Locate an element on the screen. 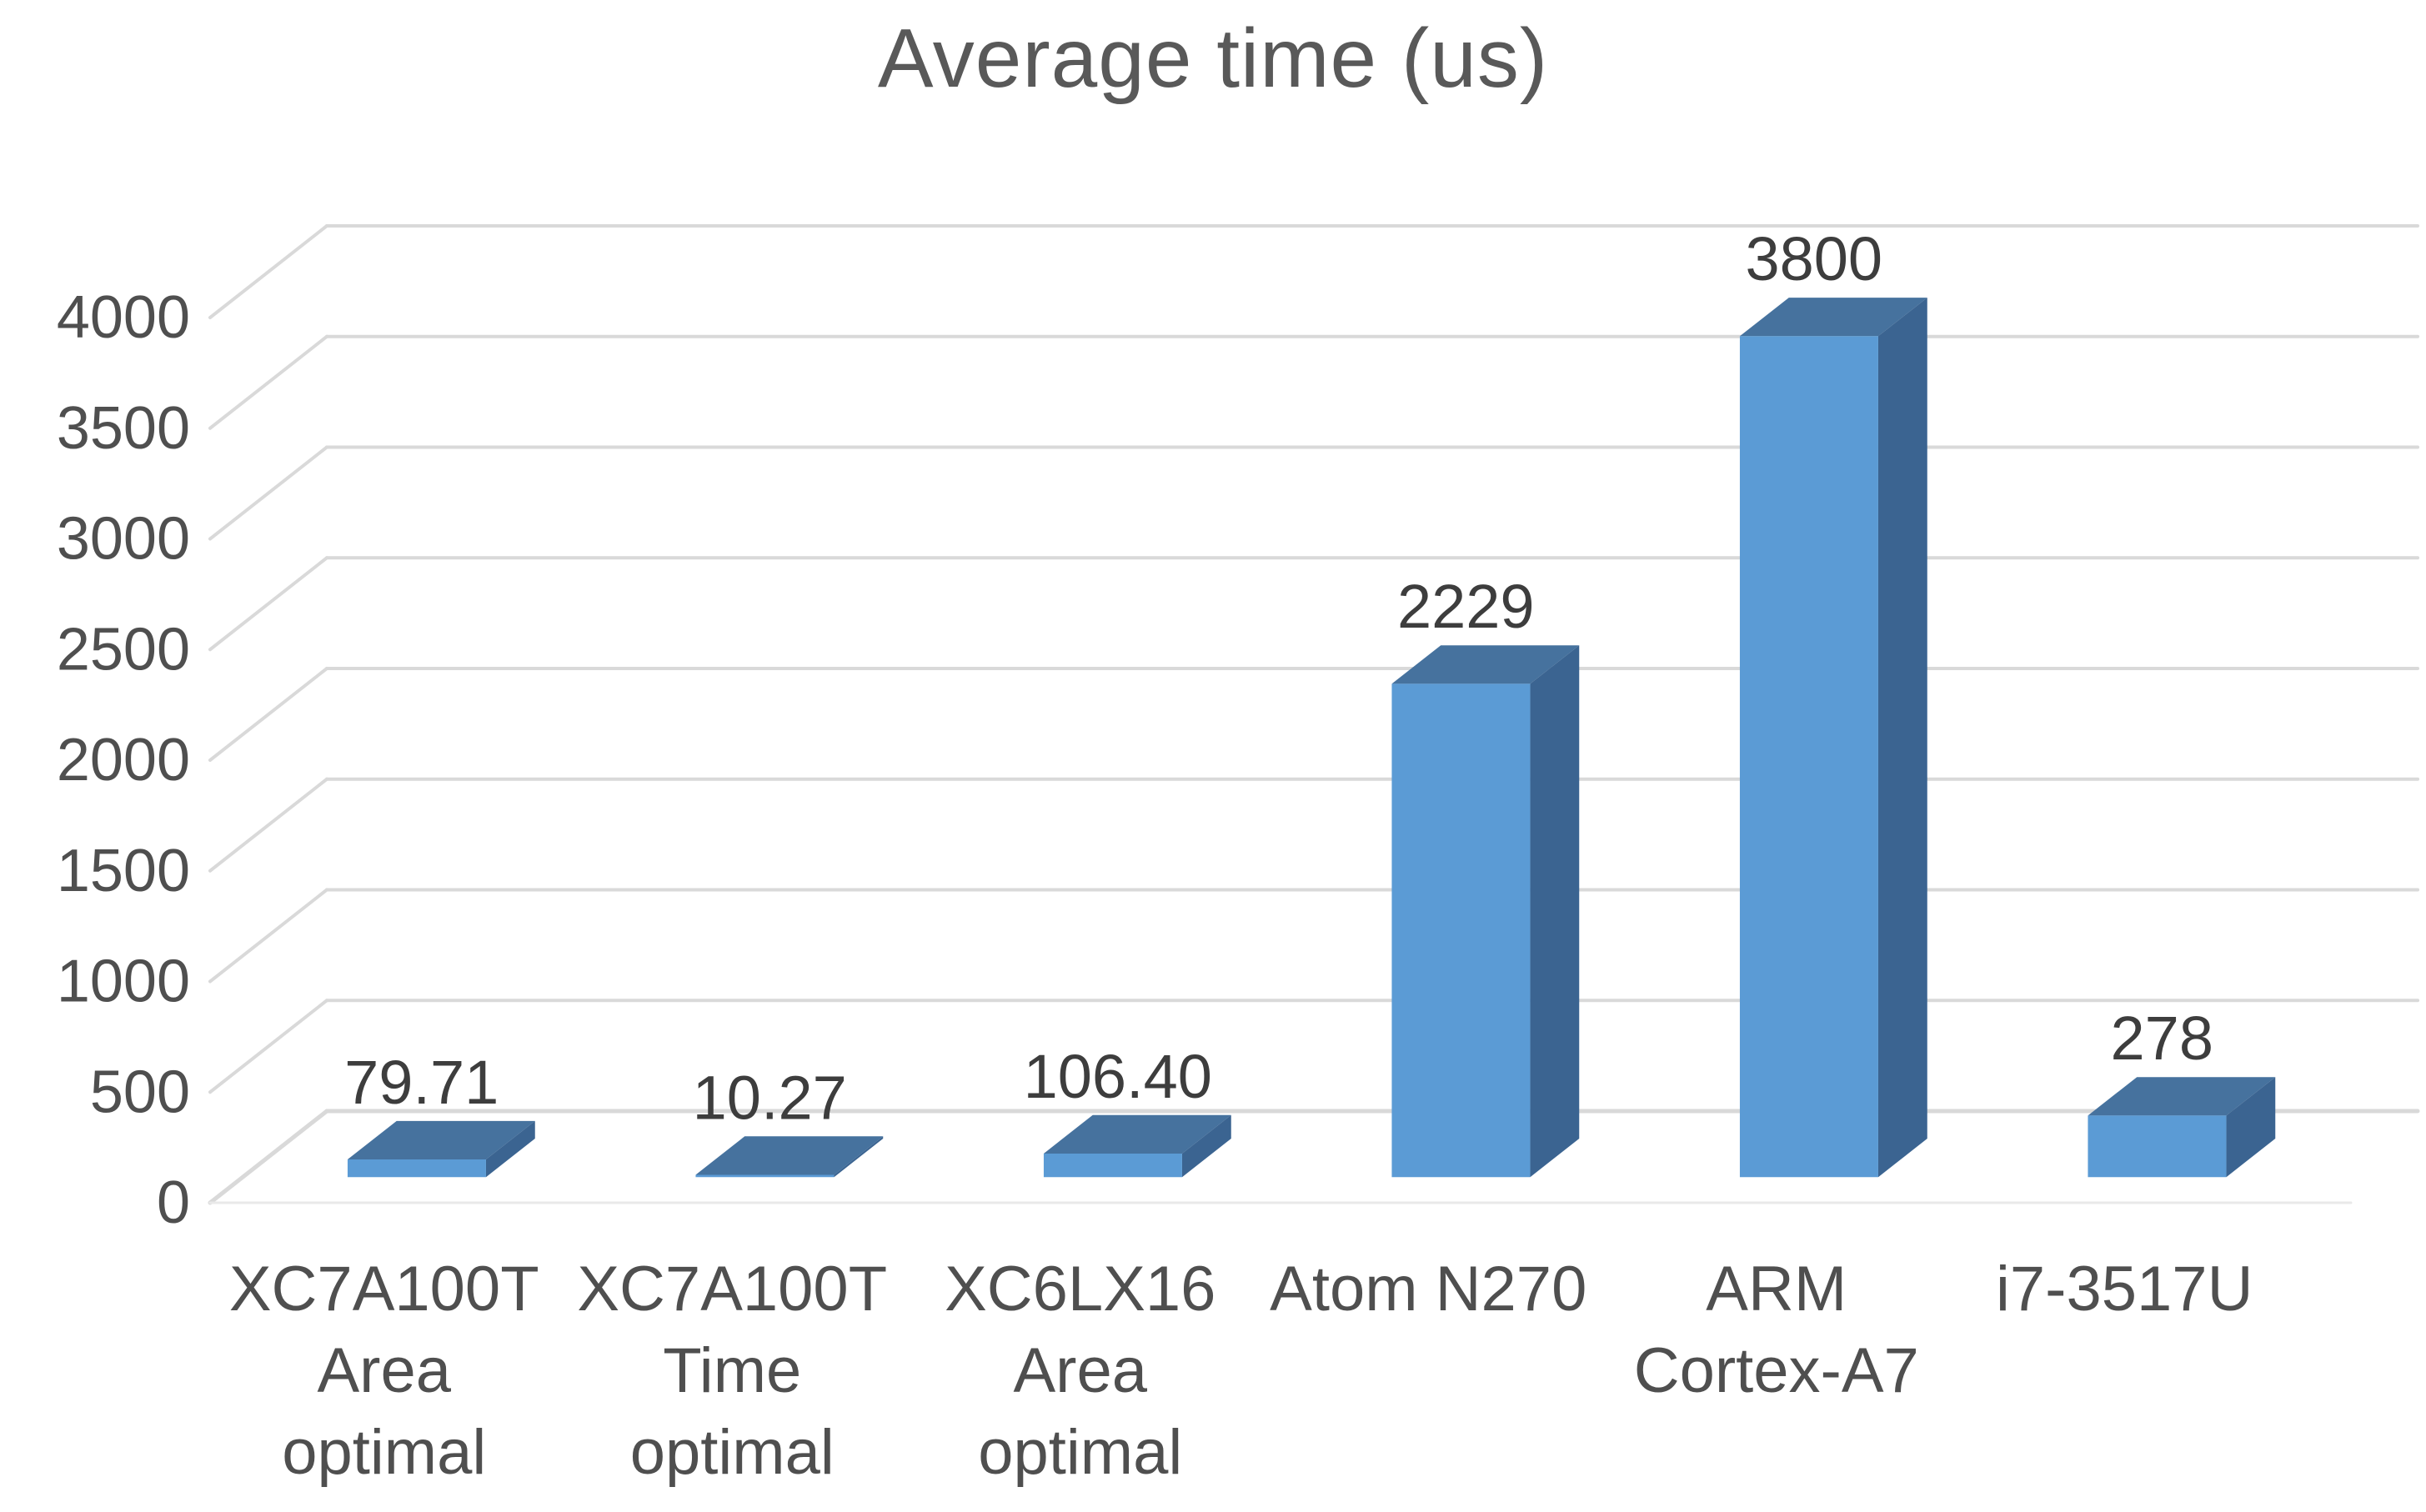 The height and width of the screenshot is (1512, 2426). category-label: ARM Cortex-A7 is located at coordinates (1777, 1330).